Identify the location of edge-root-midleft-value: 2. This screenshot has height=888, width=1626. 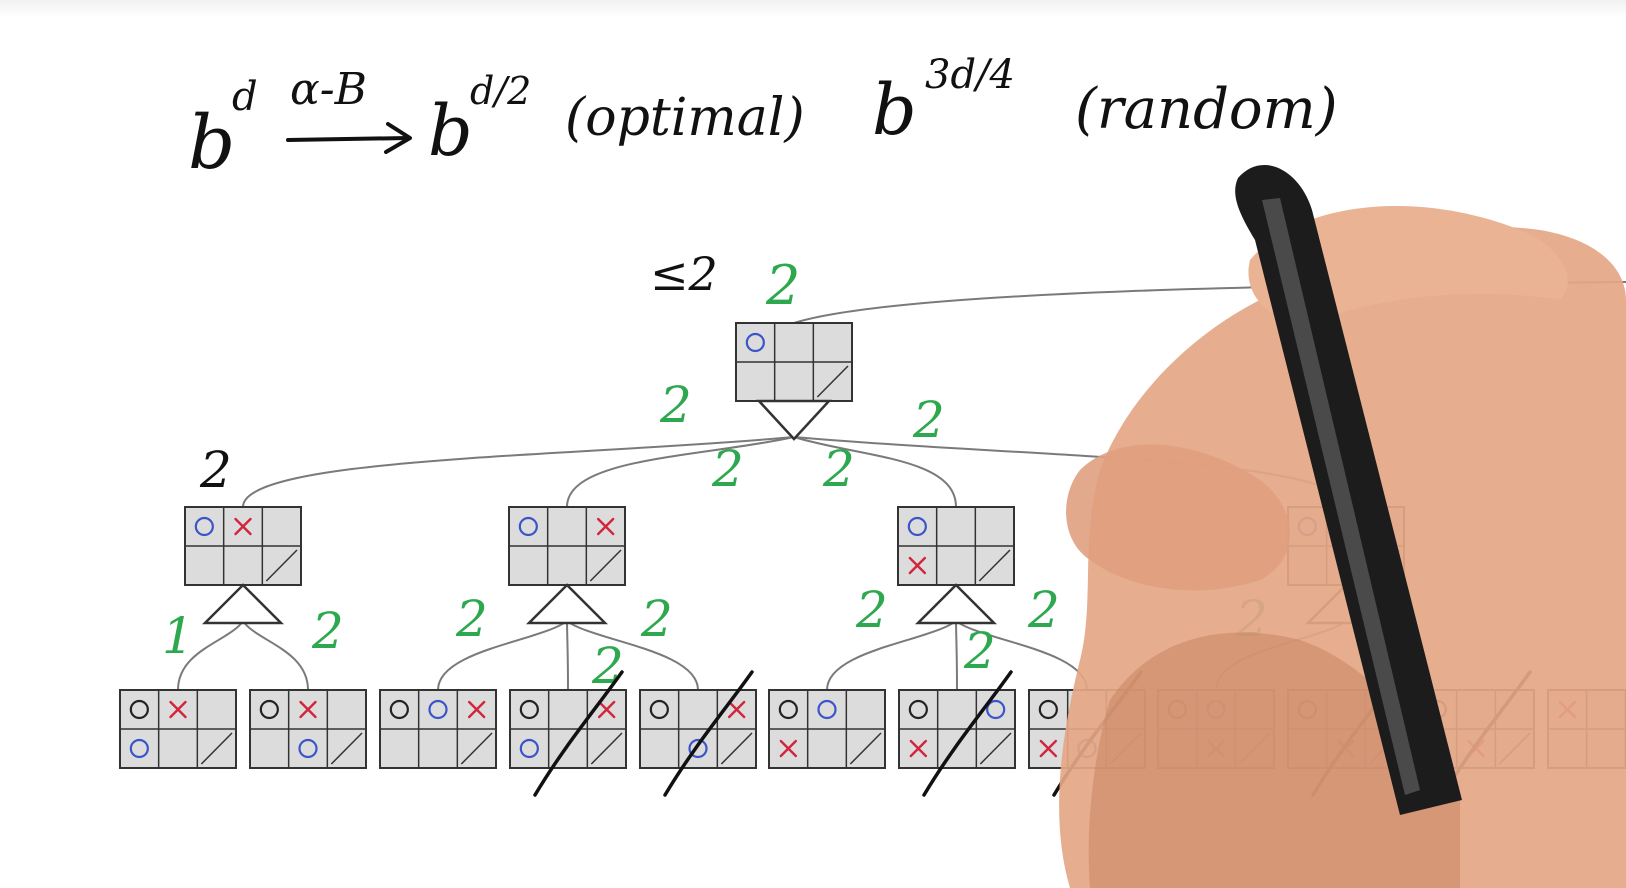
(727, 469).